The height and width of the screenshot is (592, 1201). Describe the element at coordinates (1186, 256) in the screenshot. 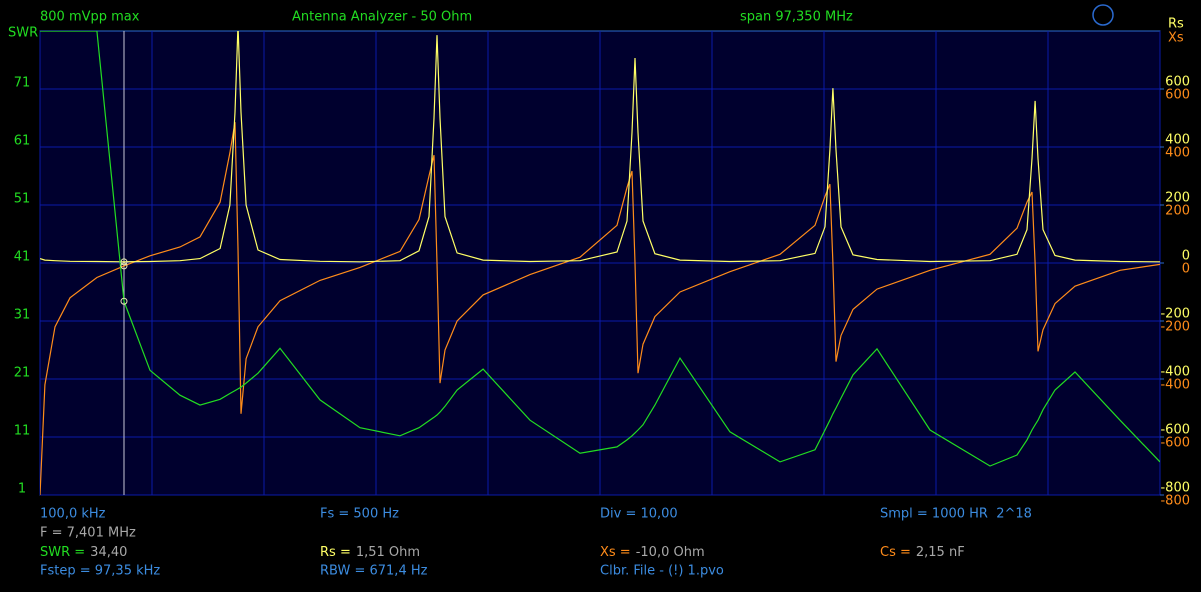

I see `rs-tick-label: 0` at that location.